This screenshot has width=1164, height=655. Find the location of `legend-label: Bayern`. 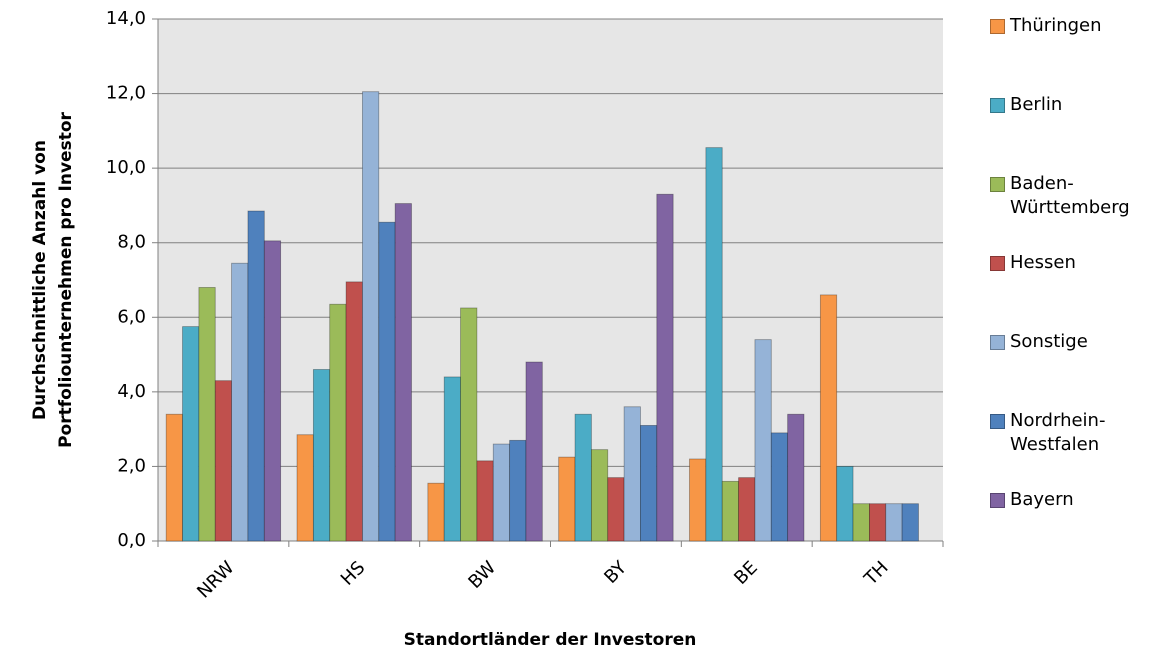

legend-label: Bayern is located at coordinates (1042, 499).